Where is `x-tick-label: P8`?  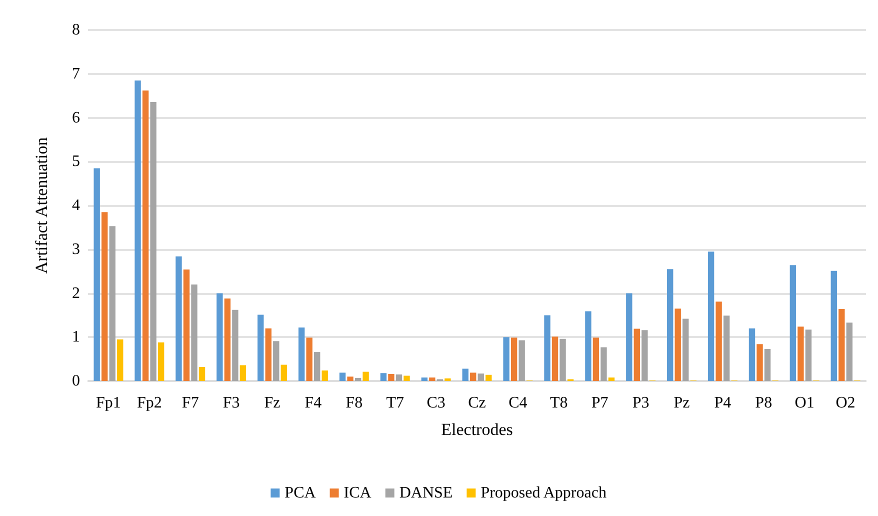 x-tick-label: P8 is located at coordinates (763, 403).